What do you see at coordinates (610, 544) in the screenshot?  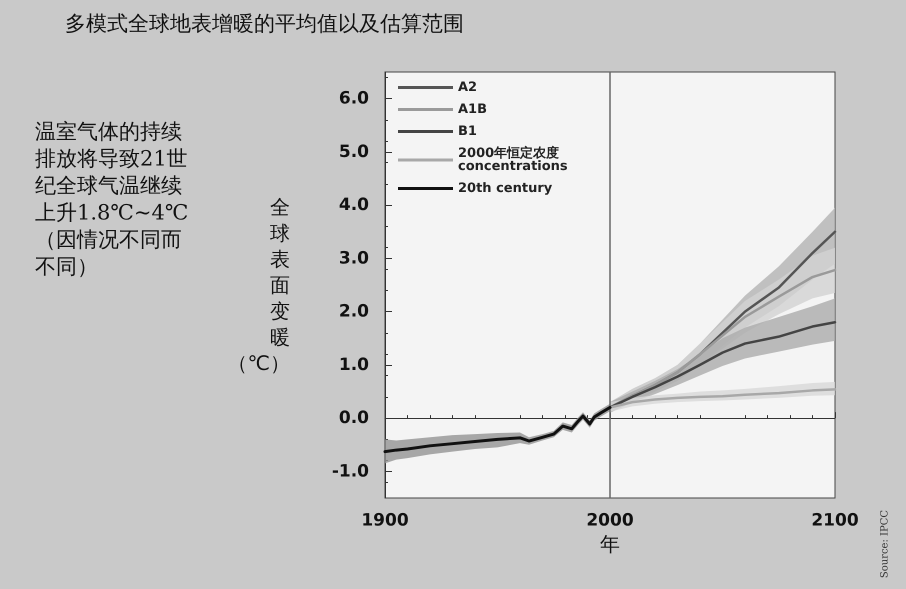 I see `x-axis-title: 年` at bounding box center [610, 544].